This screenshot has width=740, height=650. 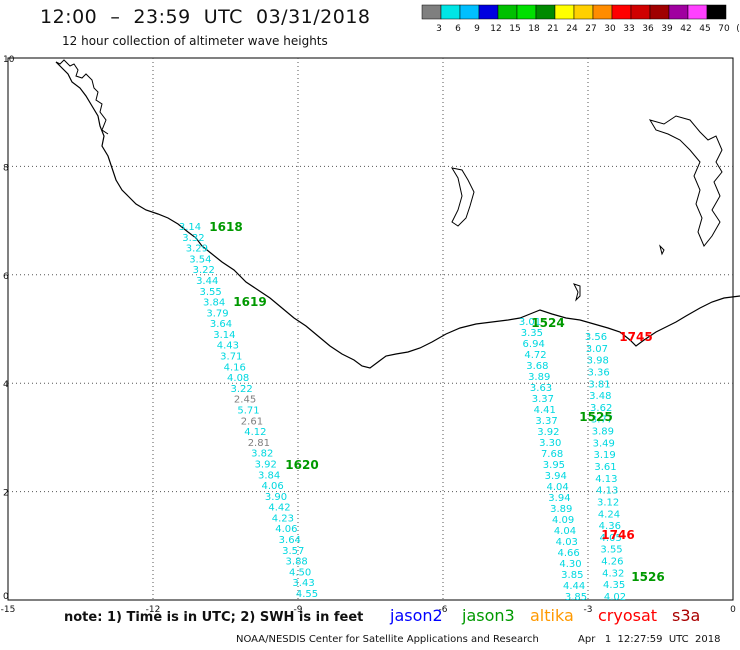 I want to click on swh-value: 4.05, so click(x=611, y=538).